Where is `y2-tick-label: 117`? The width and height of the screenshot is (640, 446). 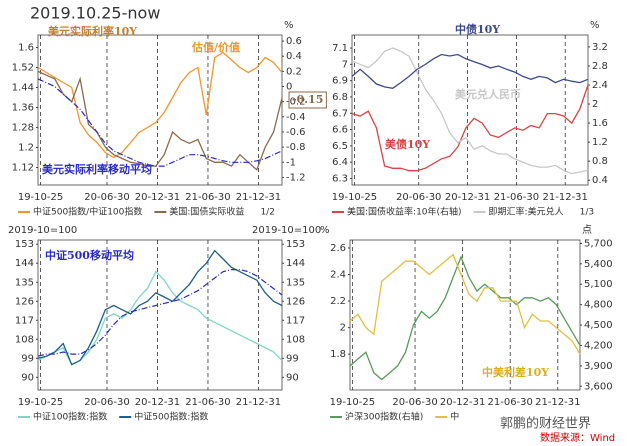
y2-tick-label: 117 is located at coordinates (295, 320).